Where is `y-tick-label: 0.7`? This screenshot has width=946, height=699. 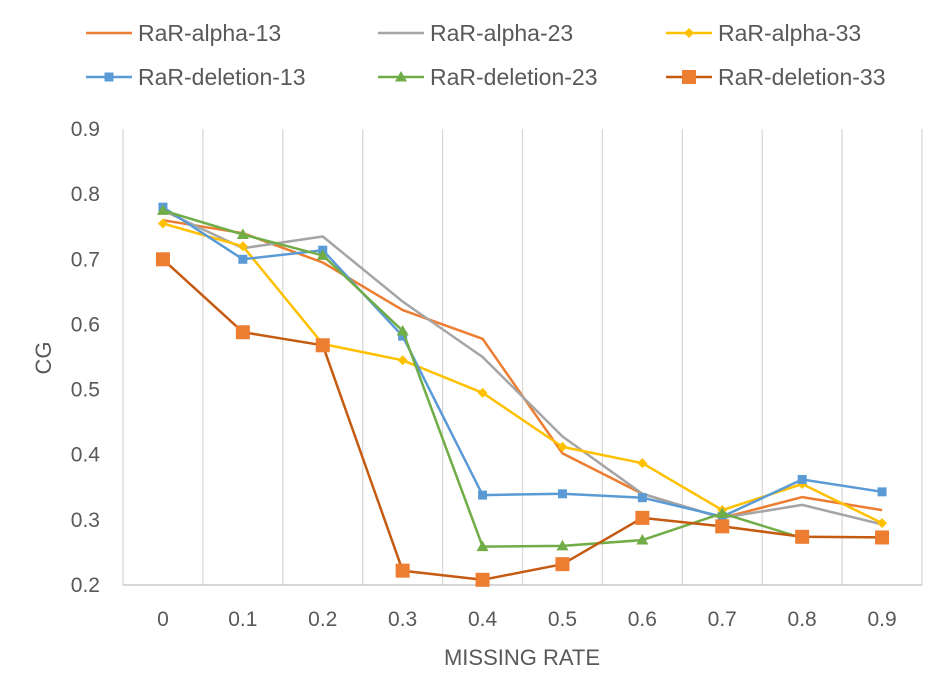
y-tick-label: 0.7 is located at coordinates (85, 259).